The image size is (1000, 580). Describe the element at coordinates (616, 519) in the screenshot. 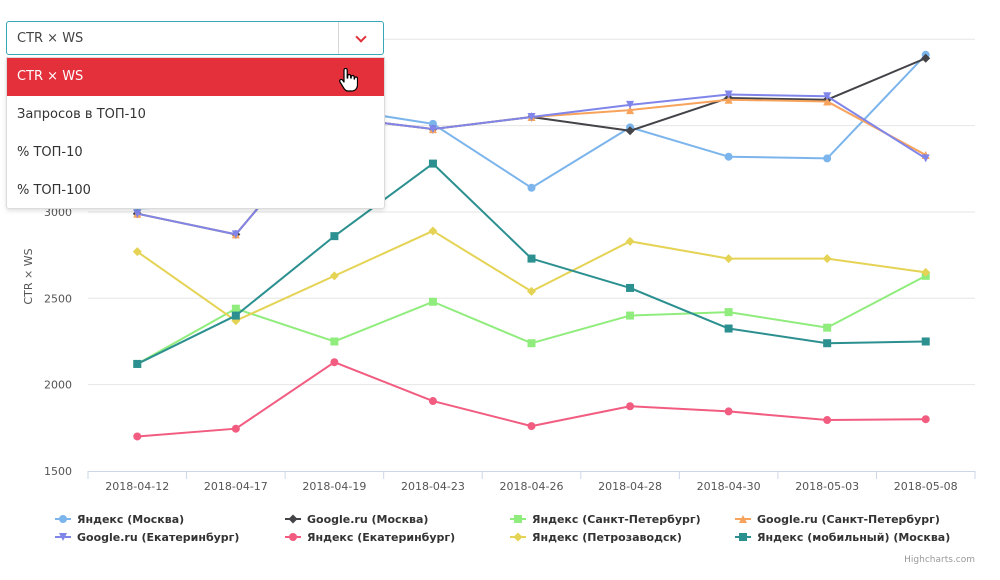

I see `legend-label: Яндекс (Санкт-Петербург)` at that location.